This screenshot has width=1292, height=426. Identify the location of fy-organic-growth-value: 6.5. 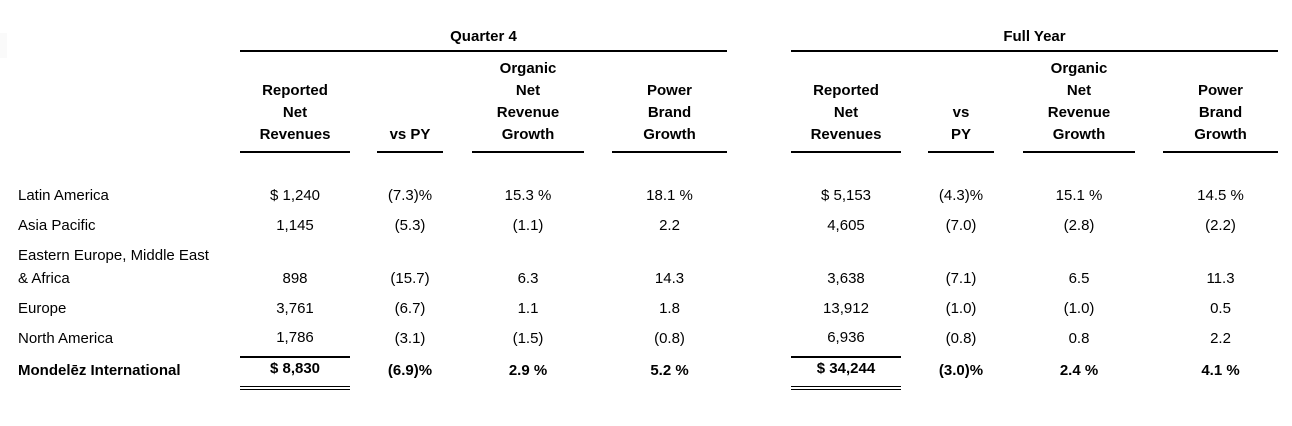
(1079, 278).